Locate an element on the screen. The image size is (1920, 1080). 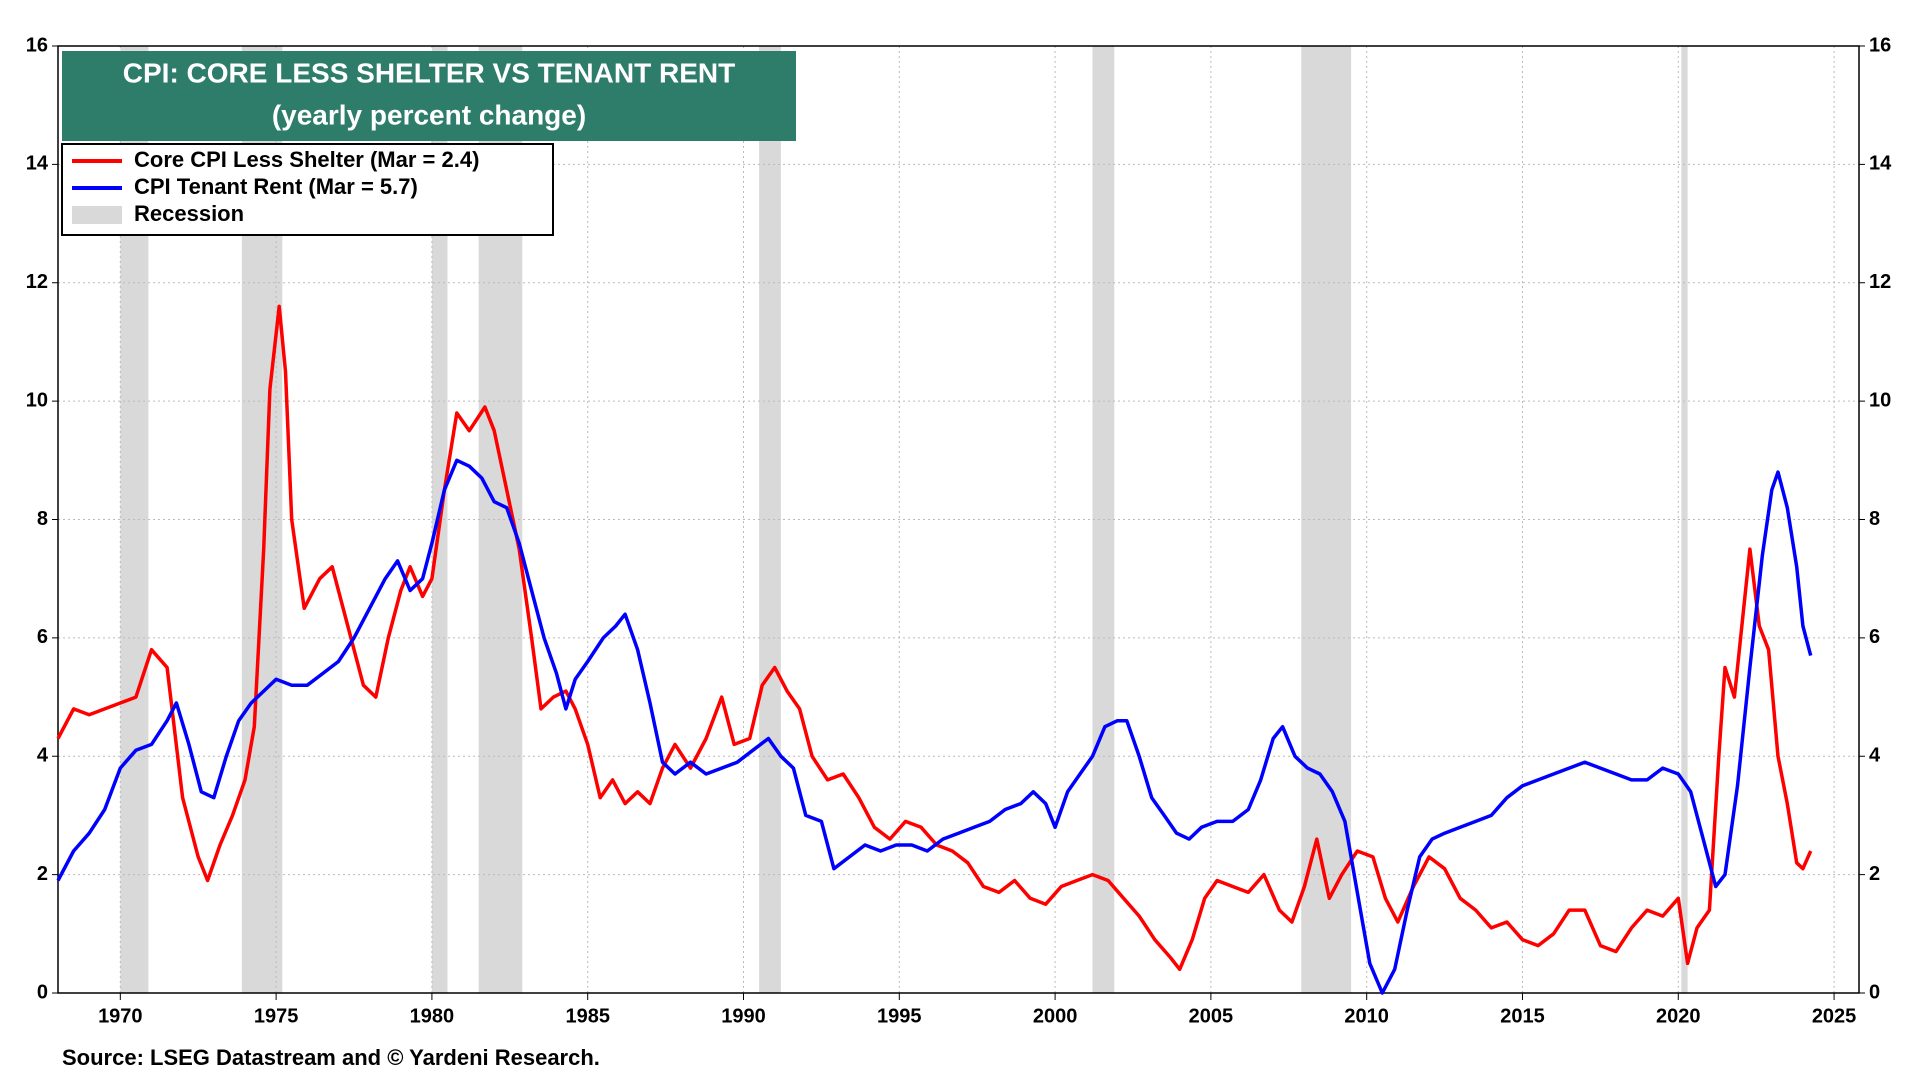
y-tick-label: 0 is located at coordinates (42, 992).